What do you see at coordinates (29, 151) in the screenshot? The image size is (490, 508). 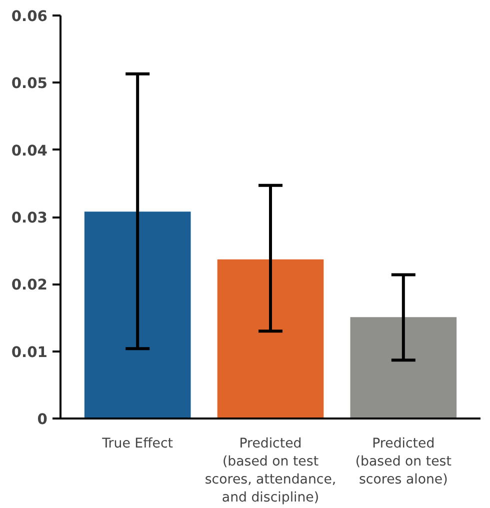 I see `y-tick-label: 0.04` at bounding box center [29, 151].